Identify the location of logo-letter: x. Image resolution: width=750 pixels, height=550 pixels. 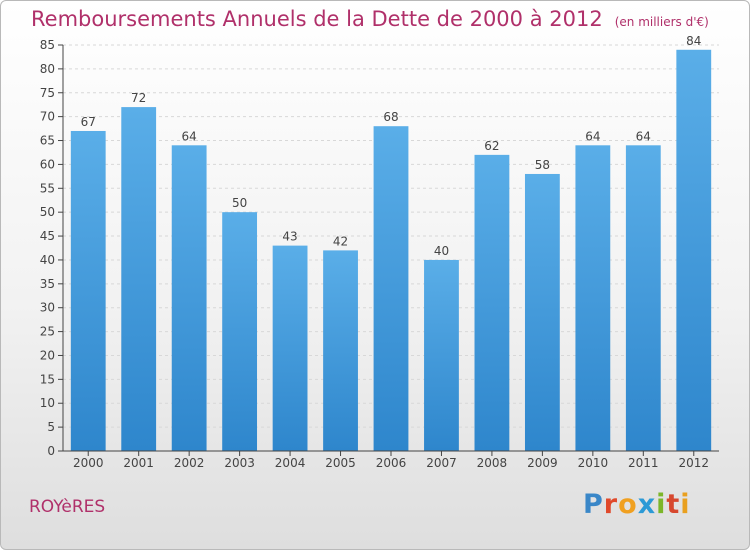
(647, 504).